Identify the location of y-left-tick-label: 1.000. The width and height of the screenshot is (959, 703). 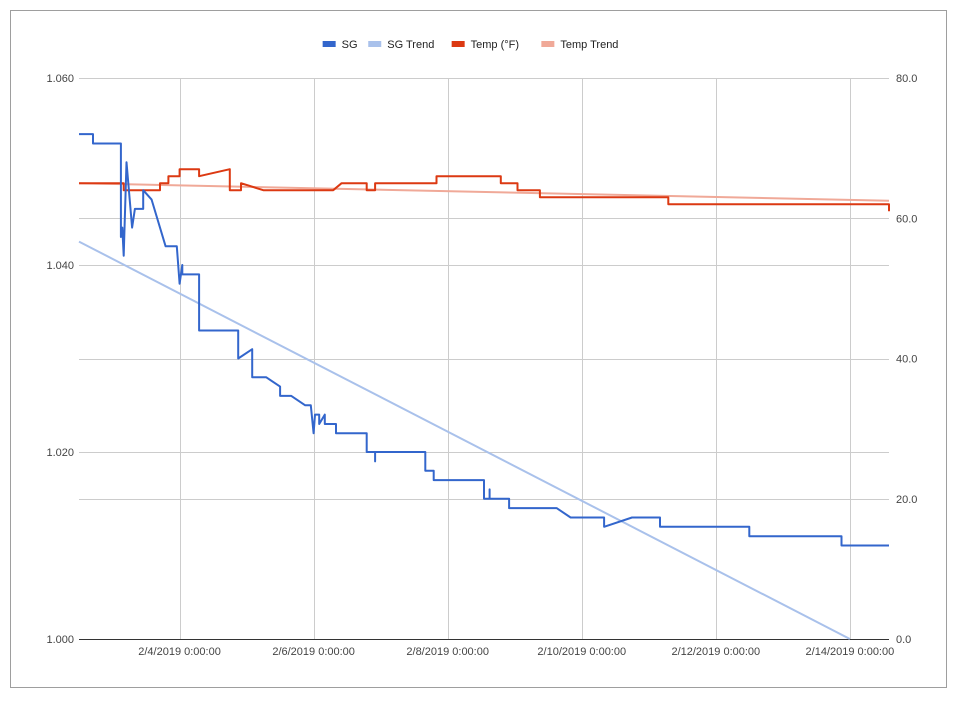
(60, 640).